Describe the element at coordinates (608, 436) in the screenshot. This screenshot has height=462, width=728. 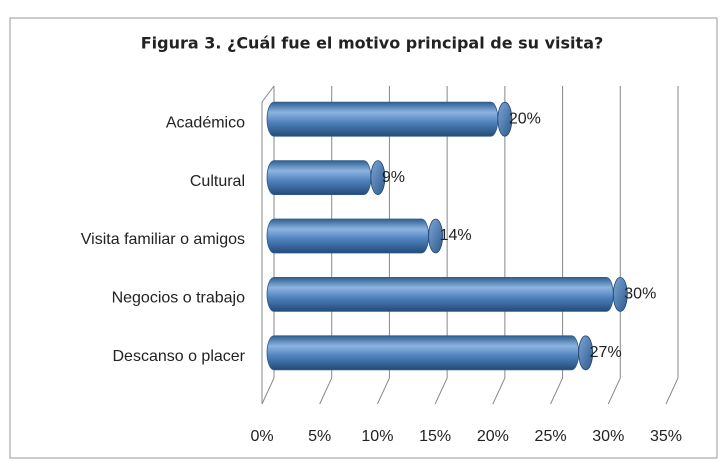
I see `x-tick-label: 30%` at that location.